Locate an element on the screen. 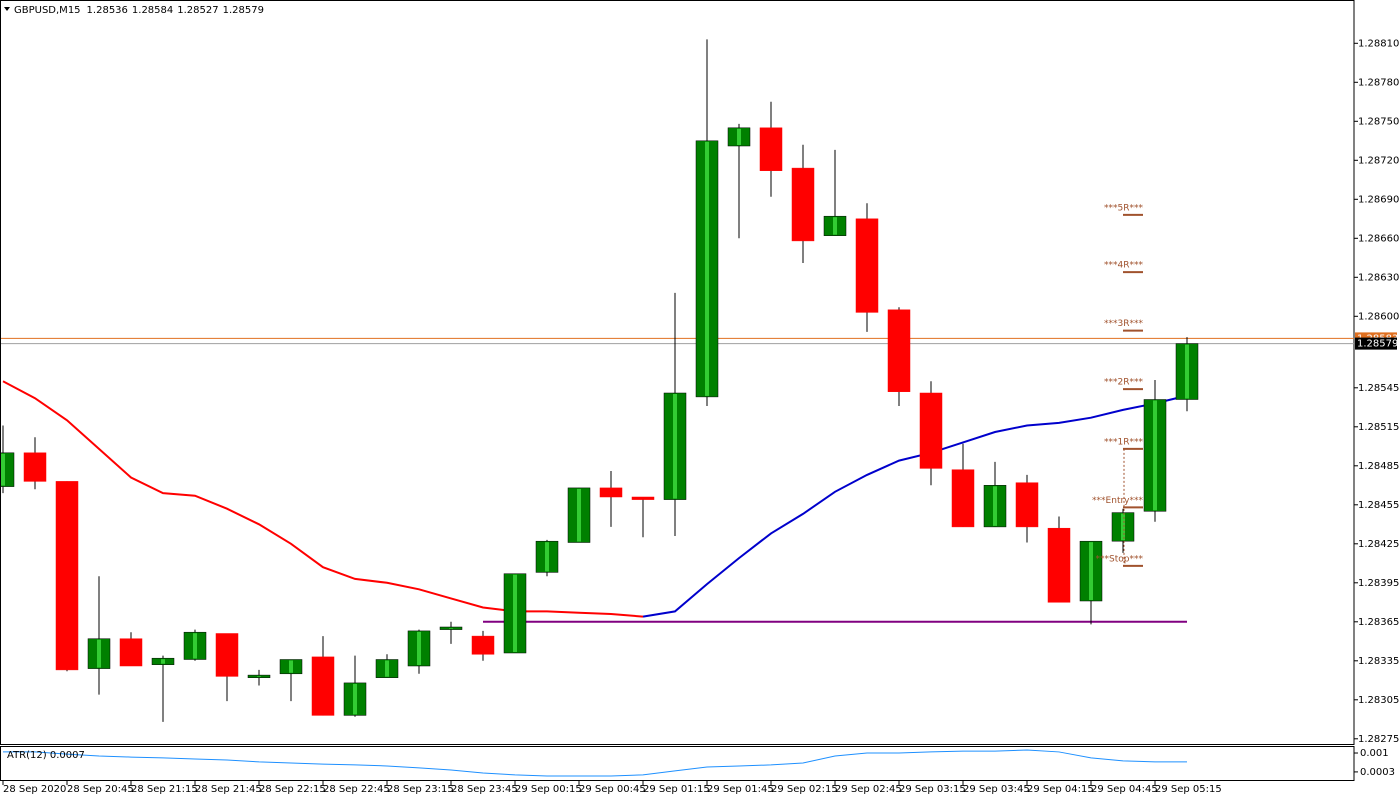  level-label: ***Entry*** is located at coordinates (1117, 501).